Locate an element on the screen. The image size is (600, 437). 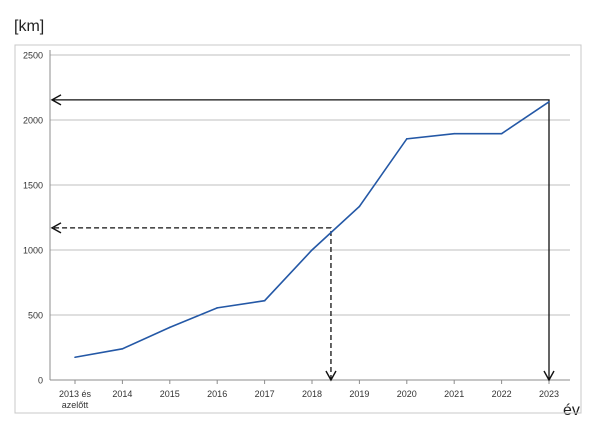
y-axis-unit-label: [km] is located at coordinates (29, 26).